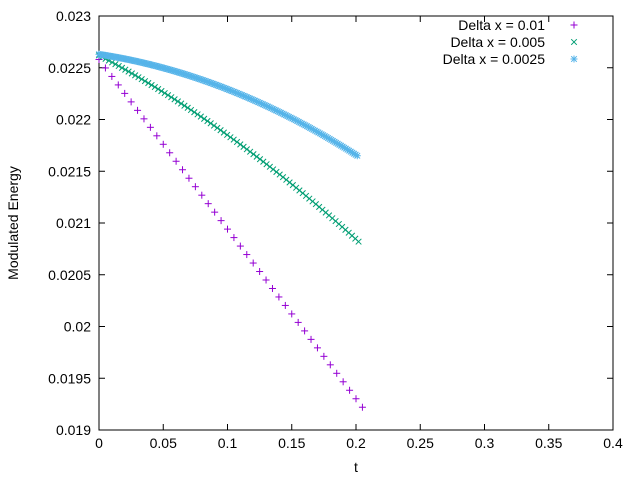  Describe the element at coordinates (77, 327) in the screenshot. I see `y-tick-label: 0.02` at that location.